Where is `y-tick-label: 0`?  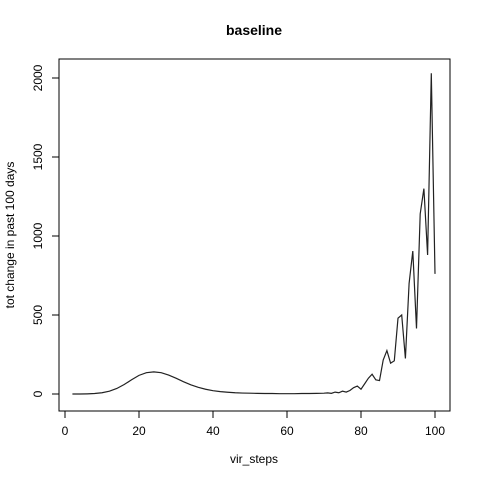
y-tick-label: 0 is located at coordinates (38, 393).